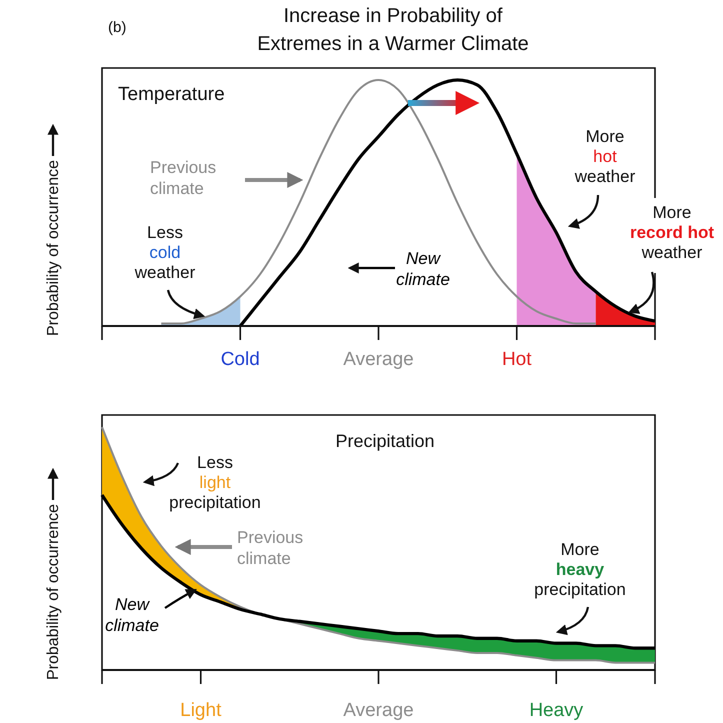 The width and height of the screenshot is (723, 723). I want to click on annotation: More hot weather, so click(605, 156).